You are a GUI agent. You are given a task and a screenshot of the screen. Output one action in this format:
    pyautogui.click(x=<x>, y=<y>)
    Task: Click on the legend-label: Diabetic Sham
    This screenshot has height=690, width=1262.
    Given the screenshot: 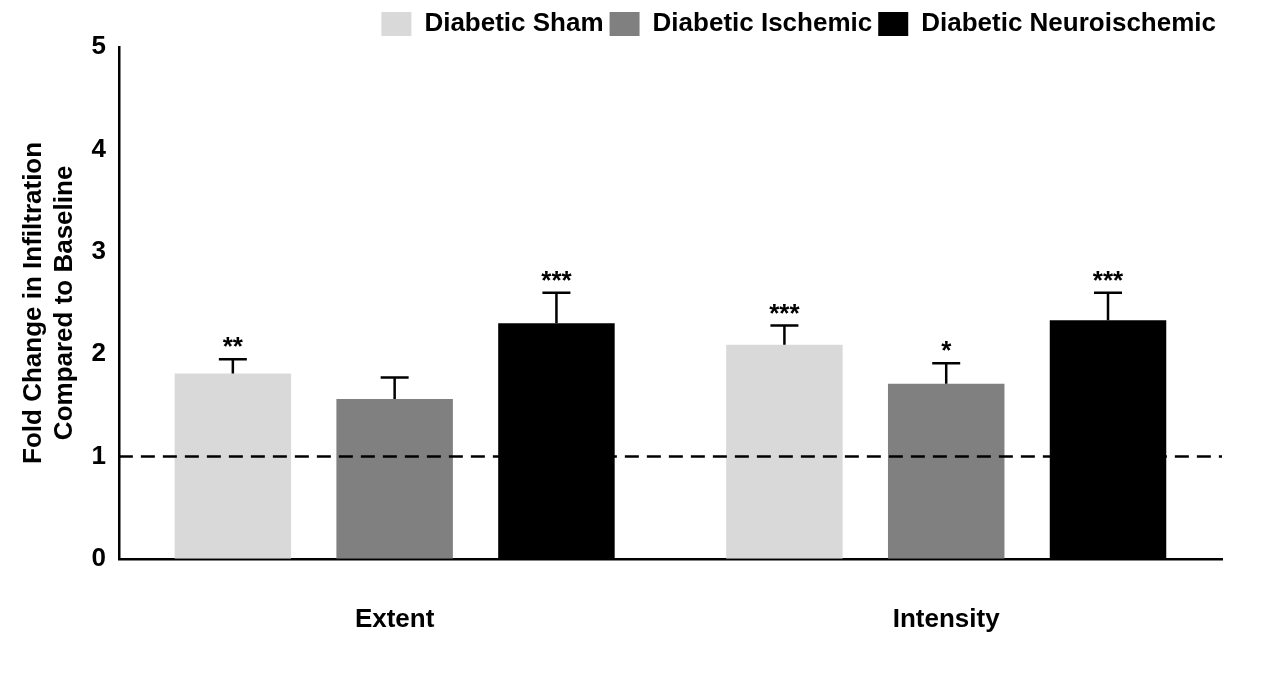 What is the action you would take?
    pyautogui.click(x=514, y=22)
    